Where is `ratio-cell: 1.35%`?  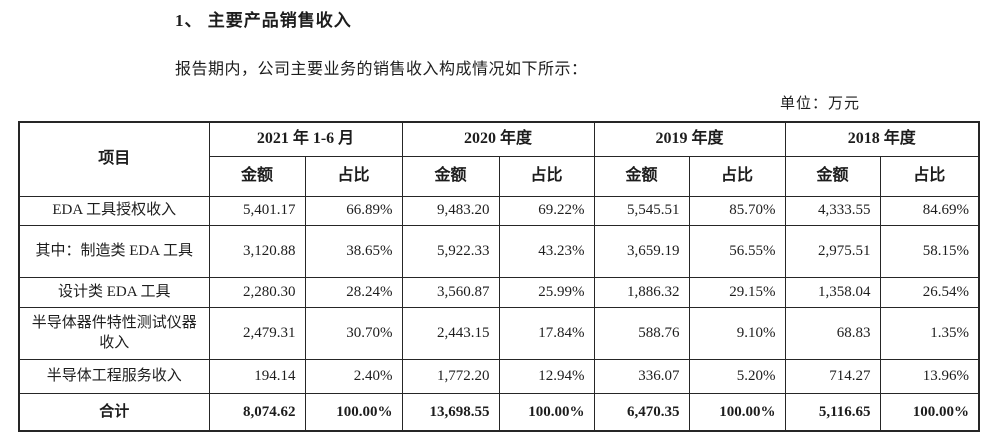 ratio-cell: 1.35% is located at coordinates (929, 333).